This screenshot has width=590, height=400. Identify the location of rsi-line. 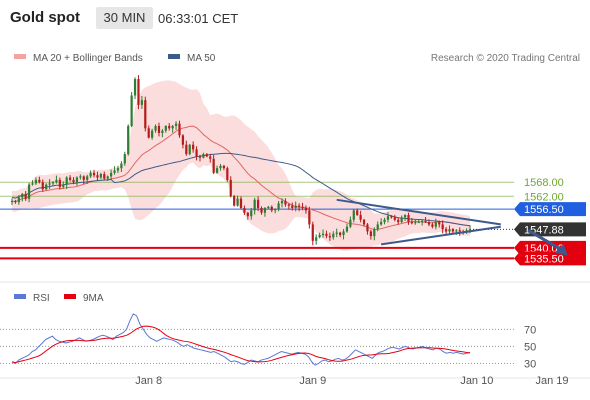
(241, 339).